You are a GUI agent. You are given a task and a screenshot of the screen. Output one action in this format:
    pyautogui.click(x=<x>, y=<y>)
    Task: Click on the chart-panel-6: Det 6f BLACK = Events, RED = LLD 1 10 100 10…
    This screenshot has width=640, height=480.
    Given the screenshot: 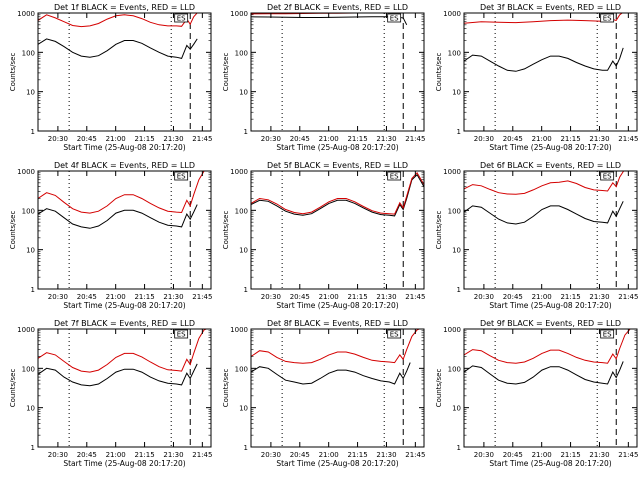 What is the action you would take?
    pyautogui.click(x=536, y=235)
    